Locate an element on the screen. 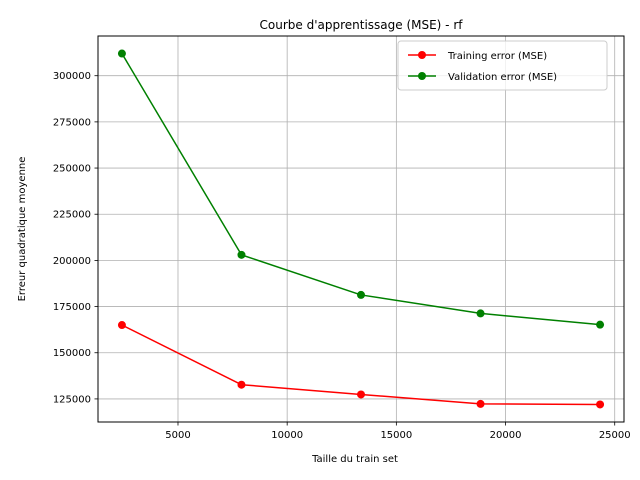 The width and height of the screenshot is (640, 480). legend-marker-training is located at coordinates (422, 55).